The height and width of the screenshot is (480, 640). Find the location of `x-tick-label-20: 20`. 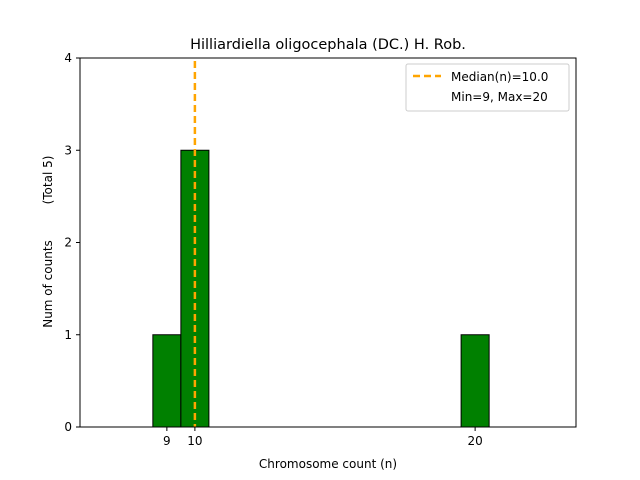

x-tick-label-20: 20 is located at coordinates (474, 441).